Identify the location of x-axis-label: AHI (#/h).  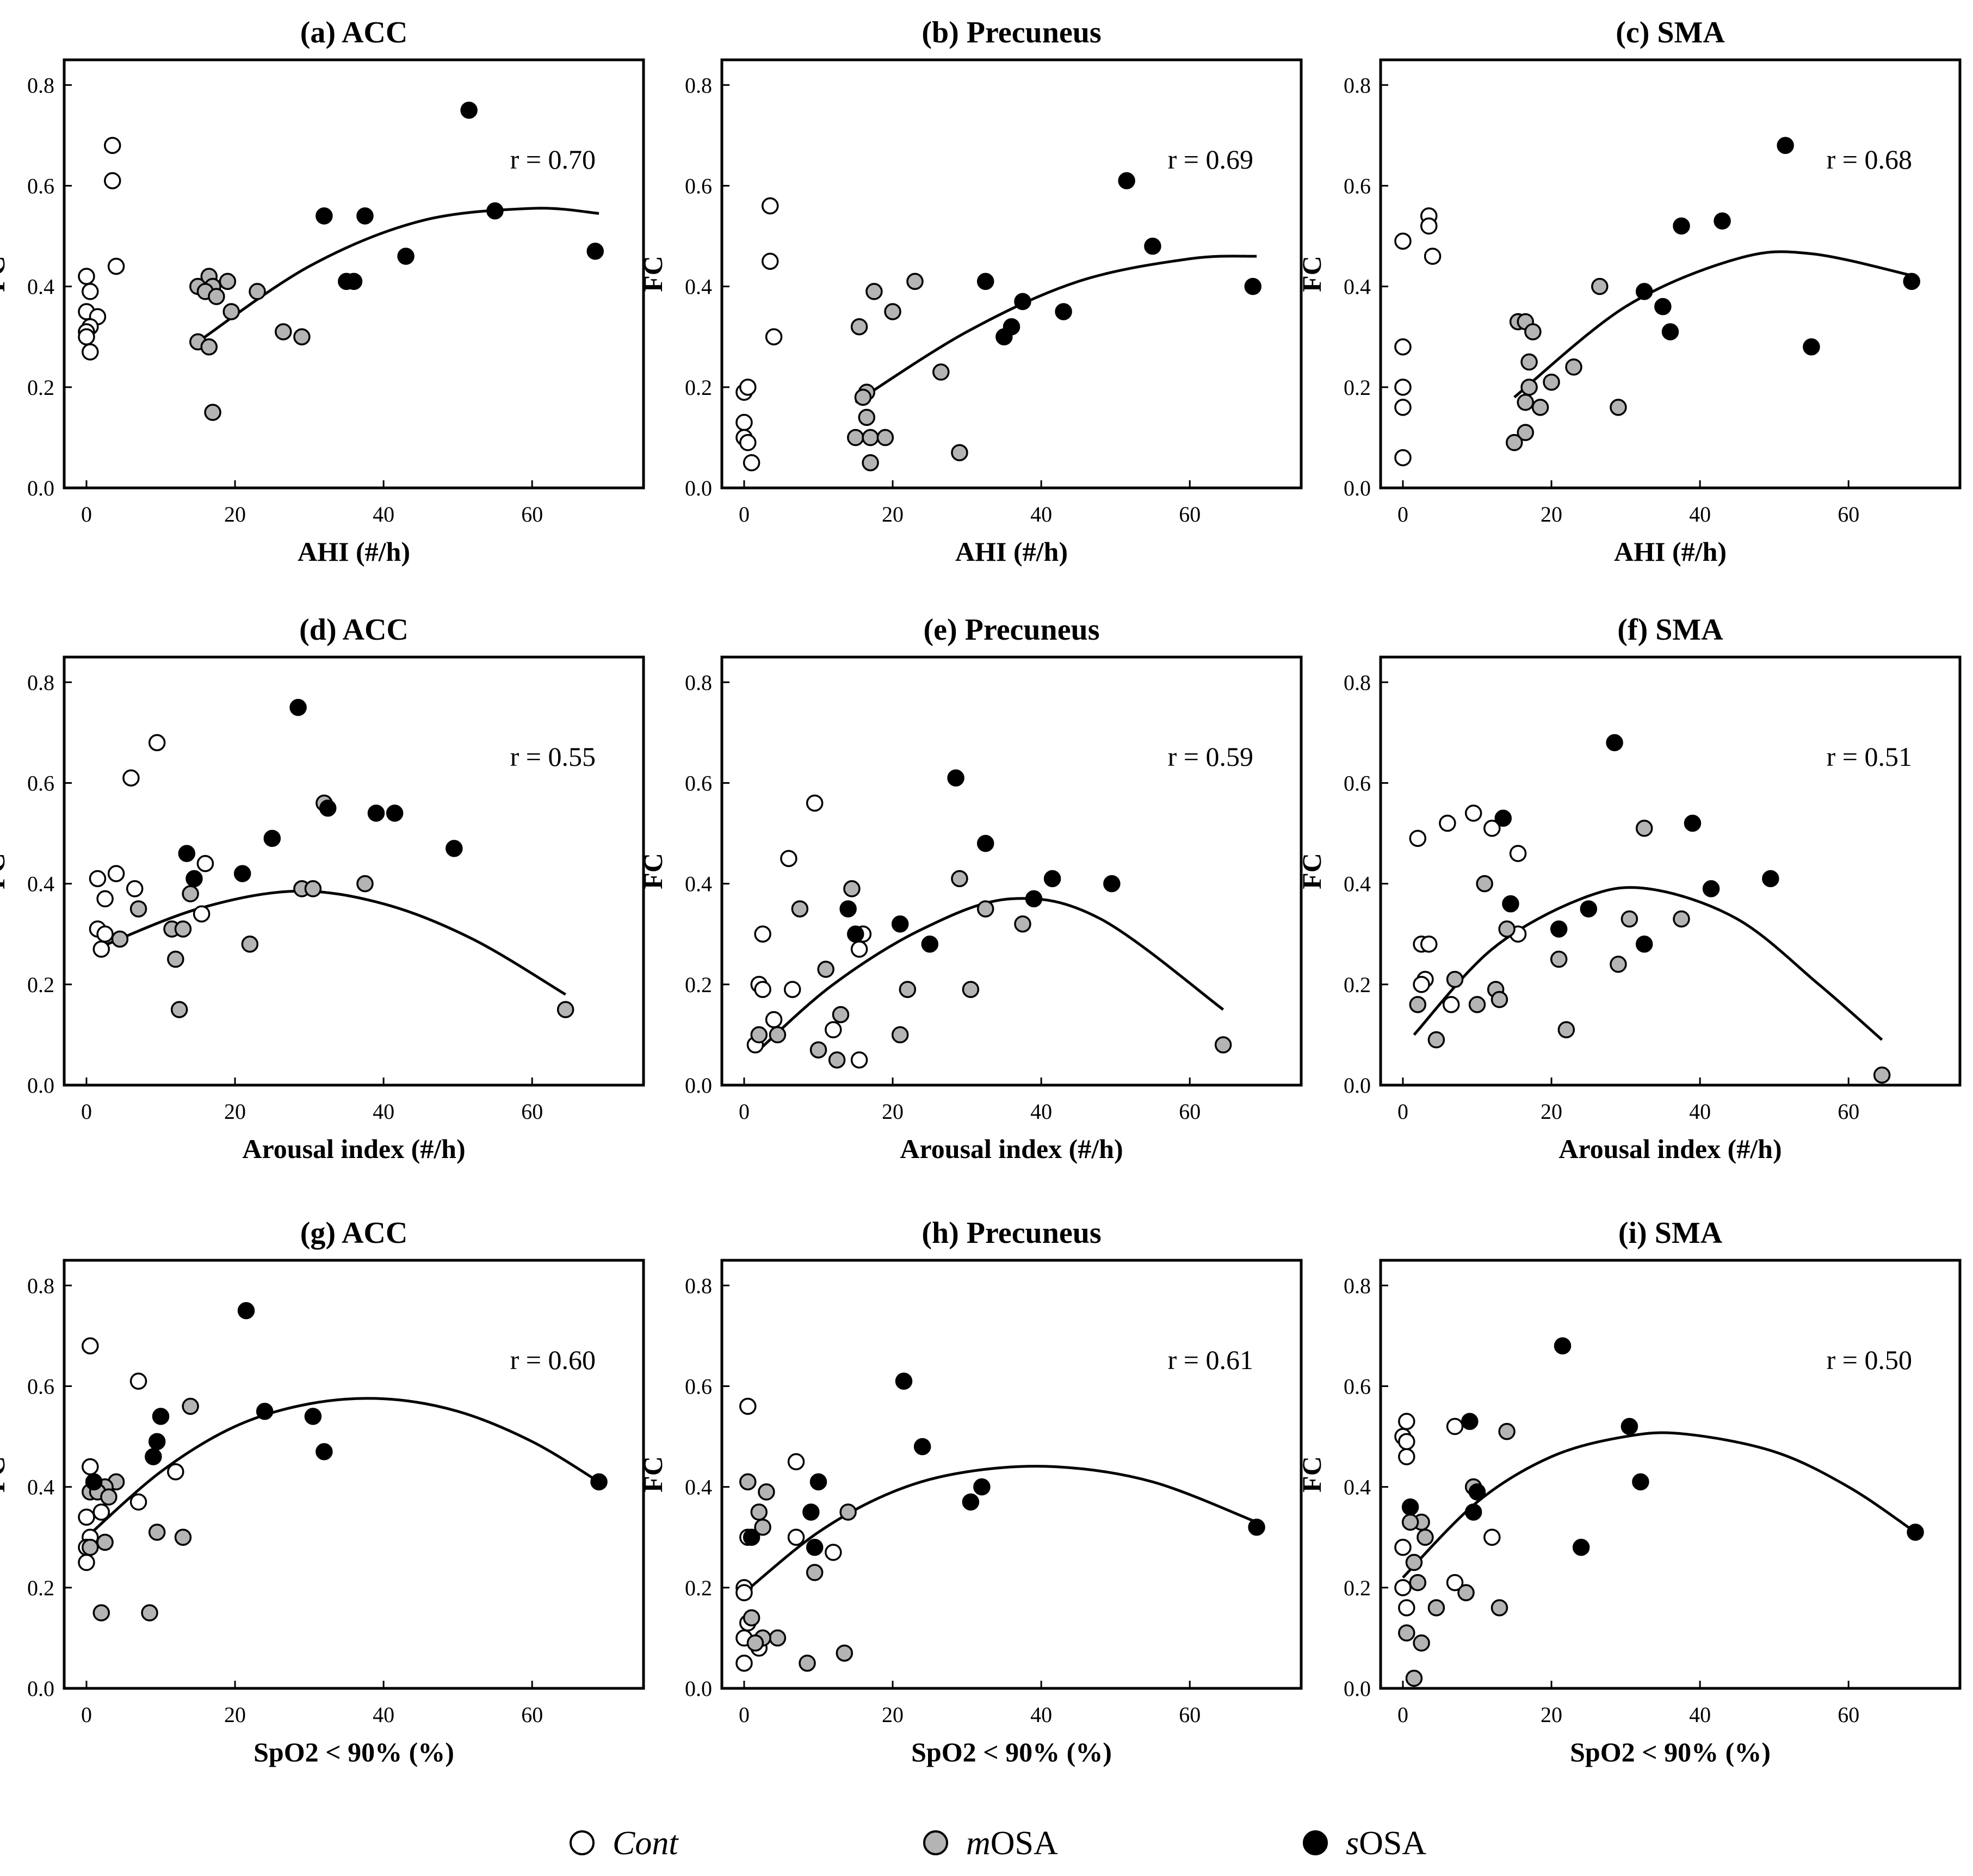
(1671, 551).